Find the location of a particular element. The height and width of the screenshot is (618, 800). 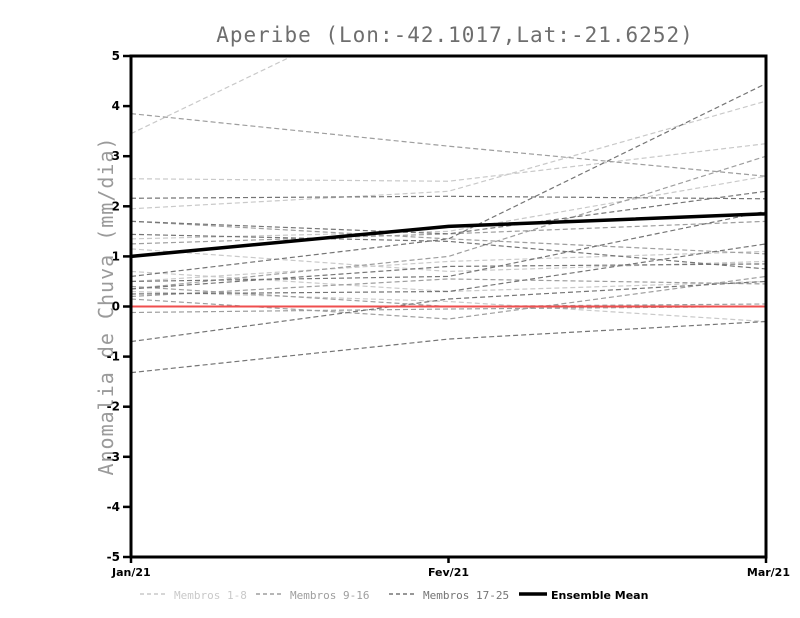

y-tick-label: 5 is located at coordinates (116, 56).